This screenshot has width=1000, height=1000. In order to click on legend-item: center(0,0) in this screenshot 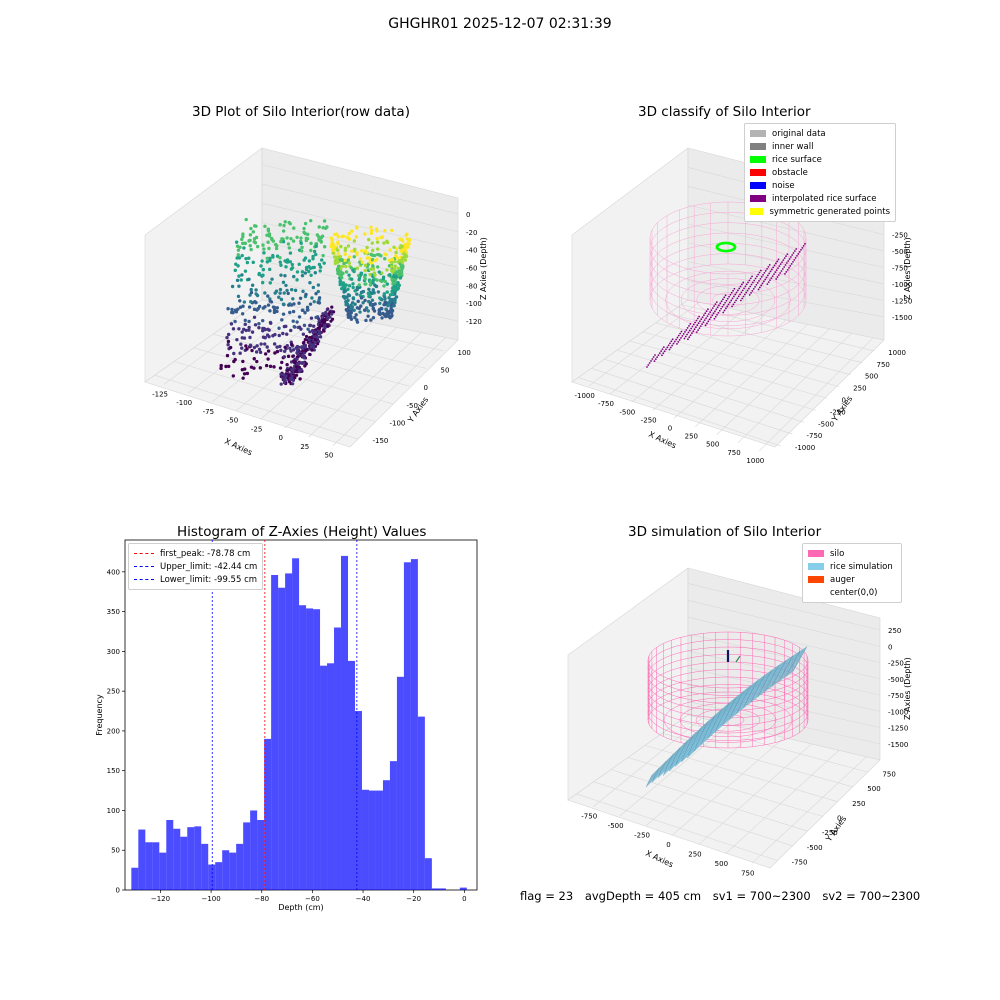, I will do `click(852, 592)`.